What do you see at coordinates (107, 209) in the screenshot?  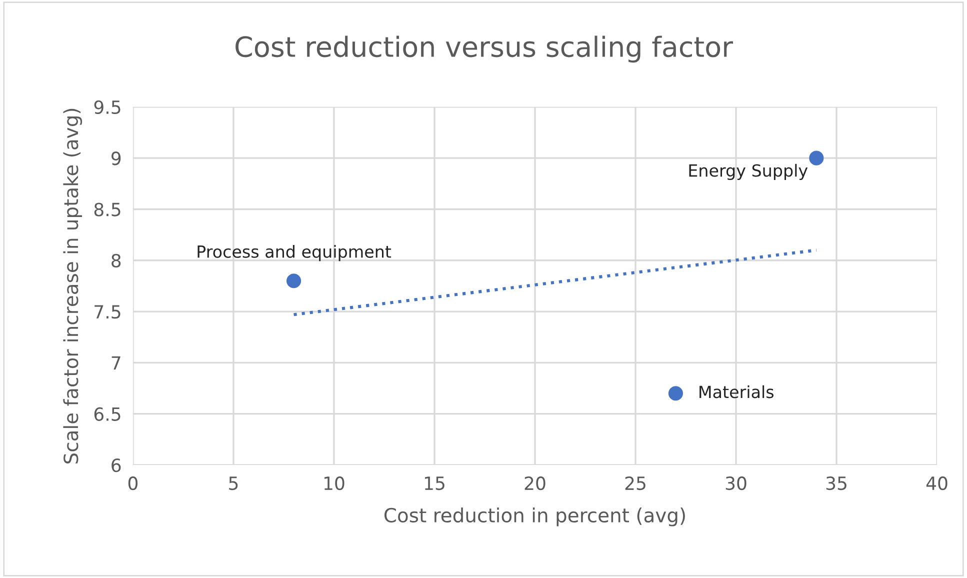 I see `y-tick-label: 8.5` at bounding box center [107, 209].